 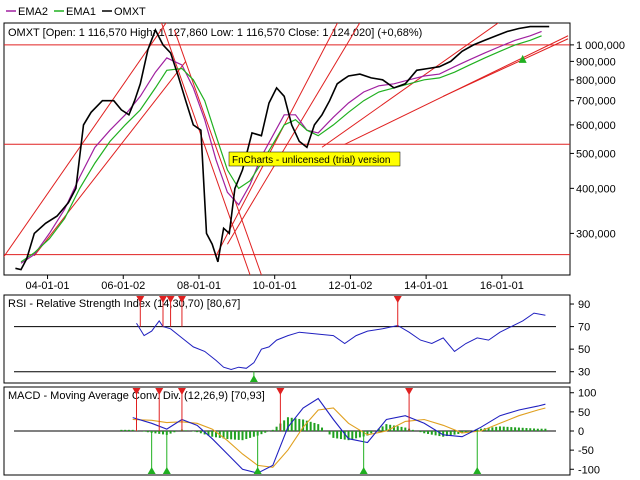 What do you see at coordinates (341, 341) in the screenshot?
I see `series-rsi` at bounding box center [341, 341].